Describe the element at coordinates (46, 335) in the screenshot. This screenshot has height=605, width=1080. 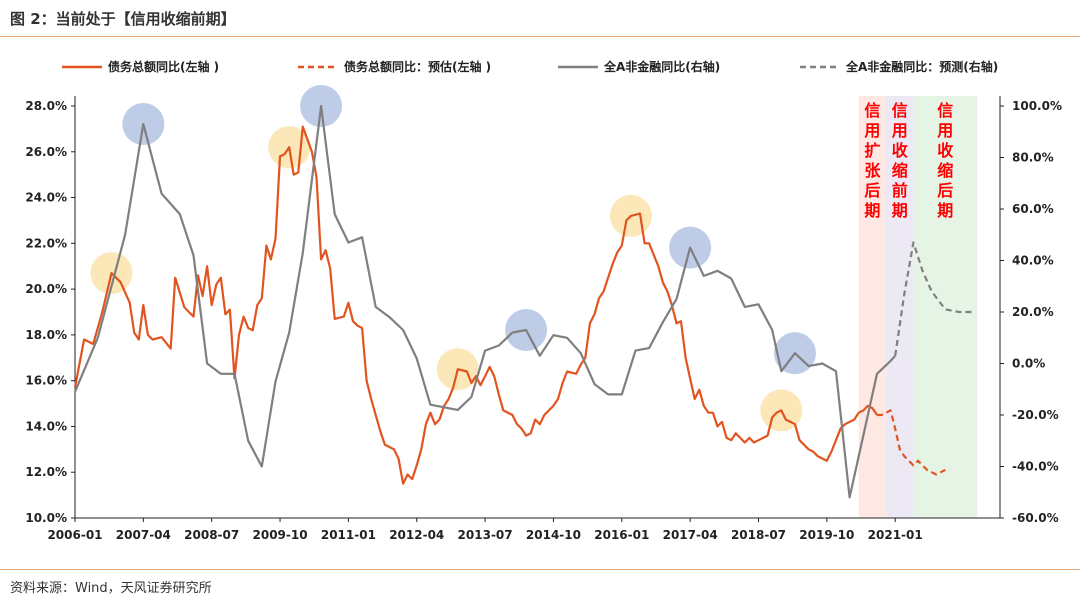
I see `left-tick-label: 18.0%` at that location.